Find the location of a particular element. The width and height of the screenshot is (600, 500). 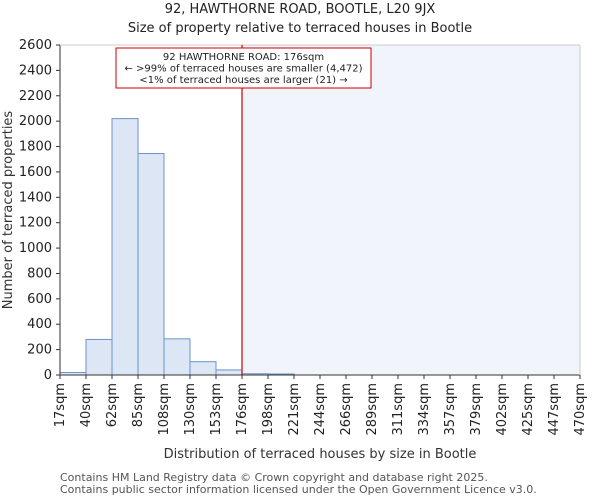

x-tick-label-153sqm: 153sqm is located at coordinates (216, 409).